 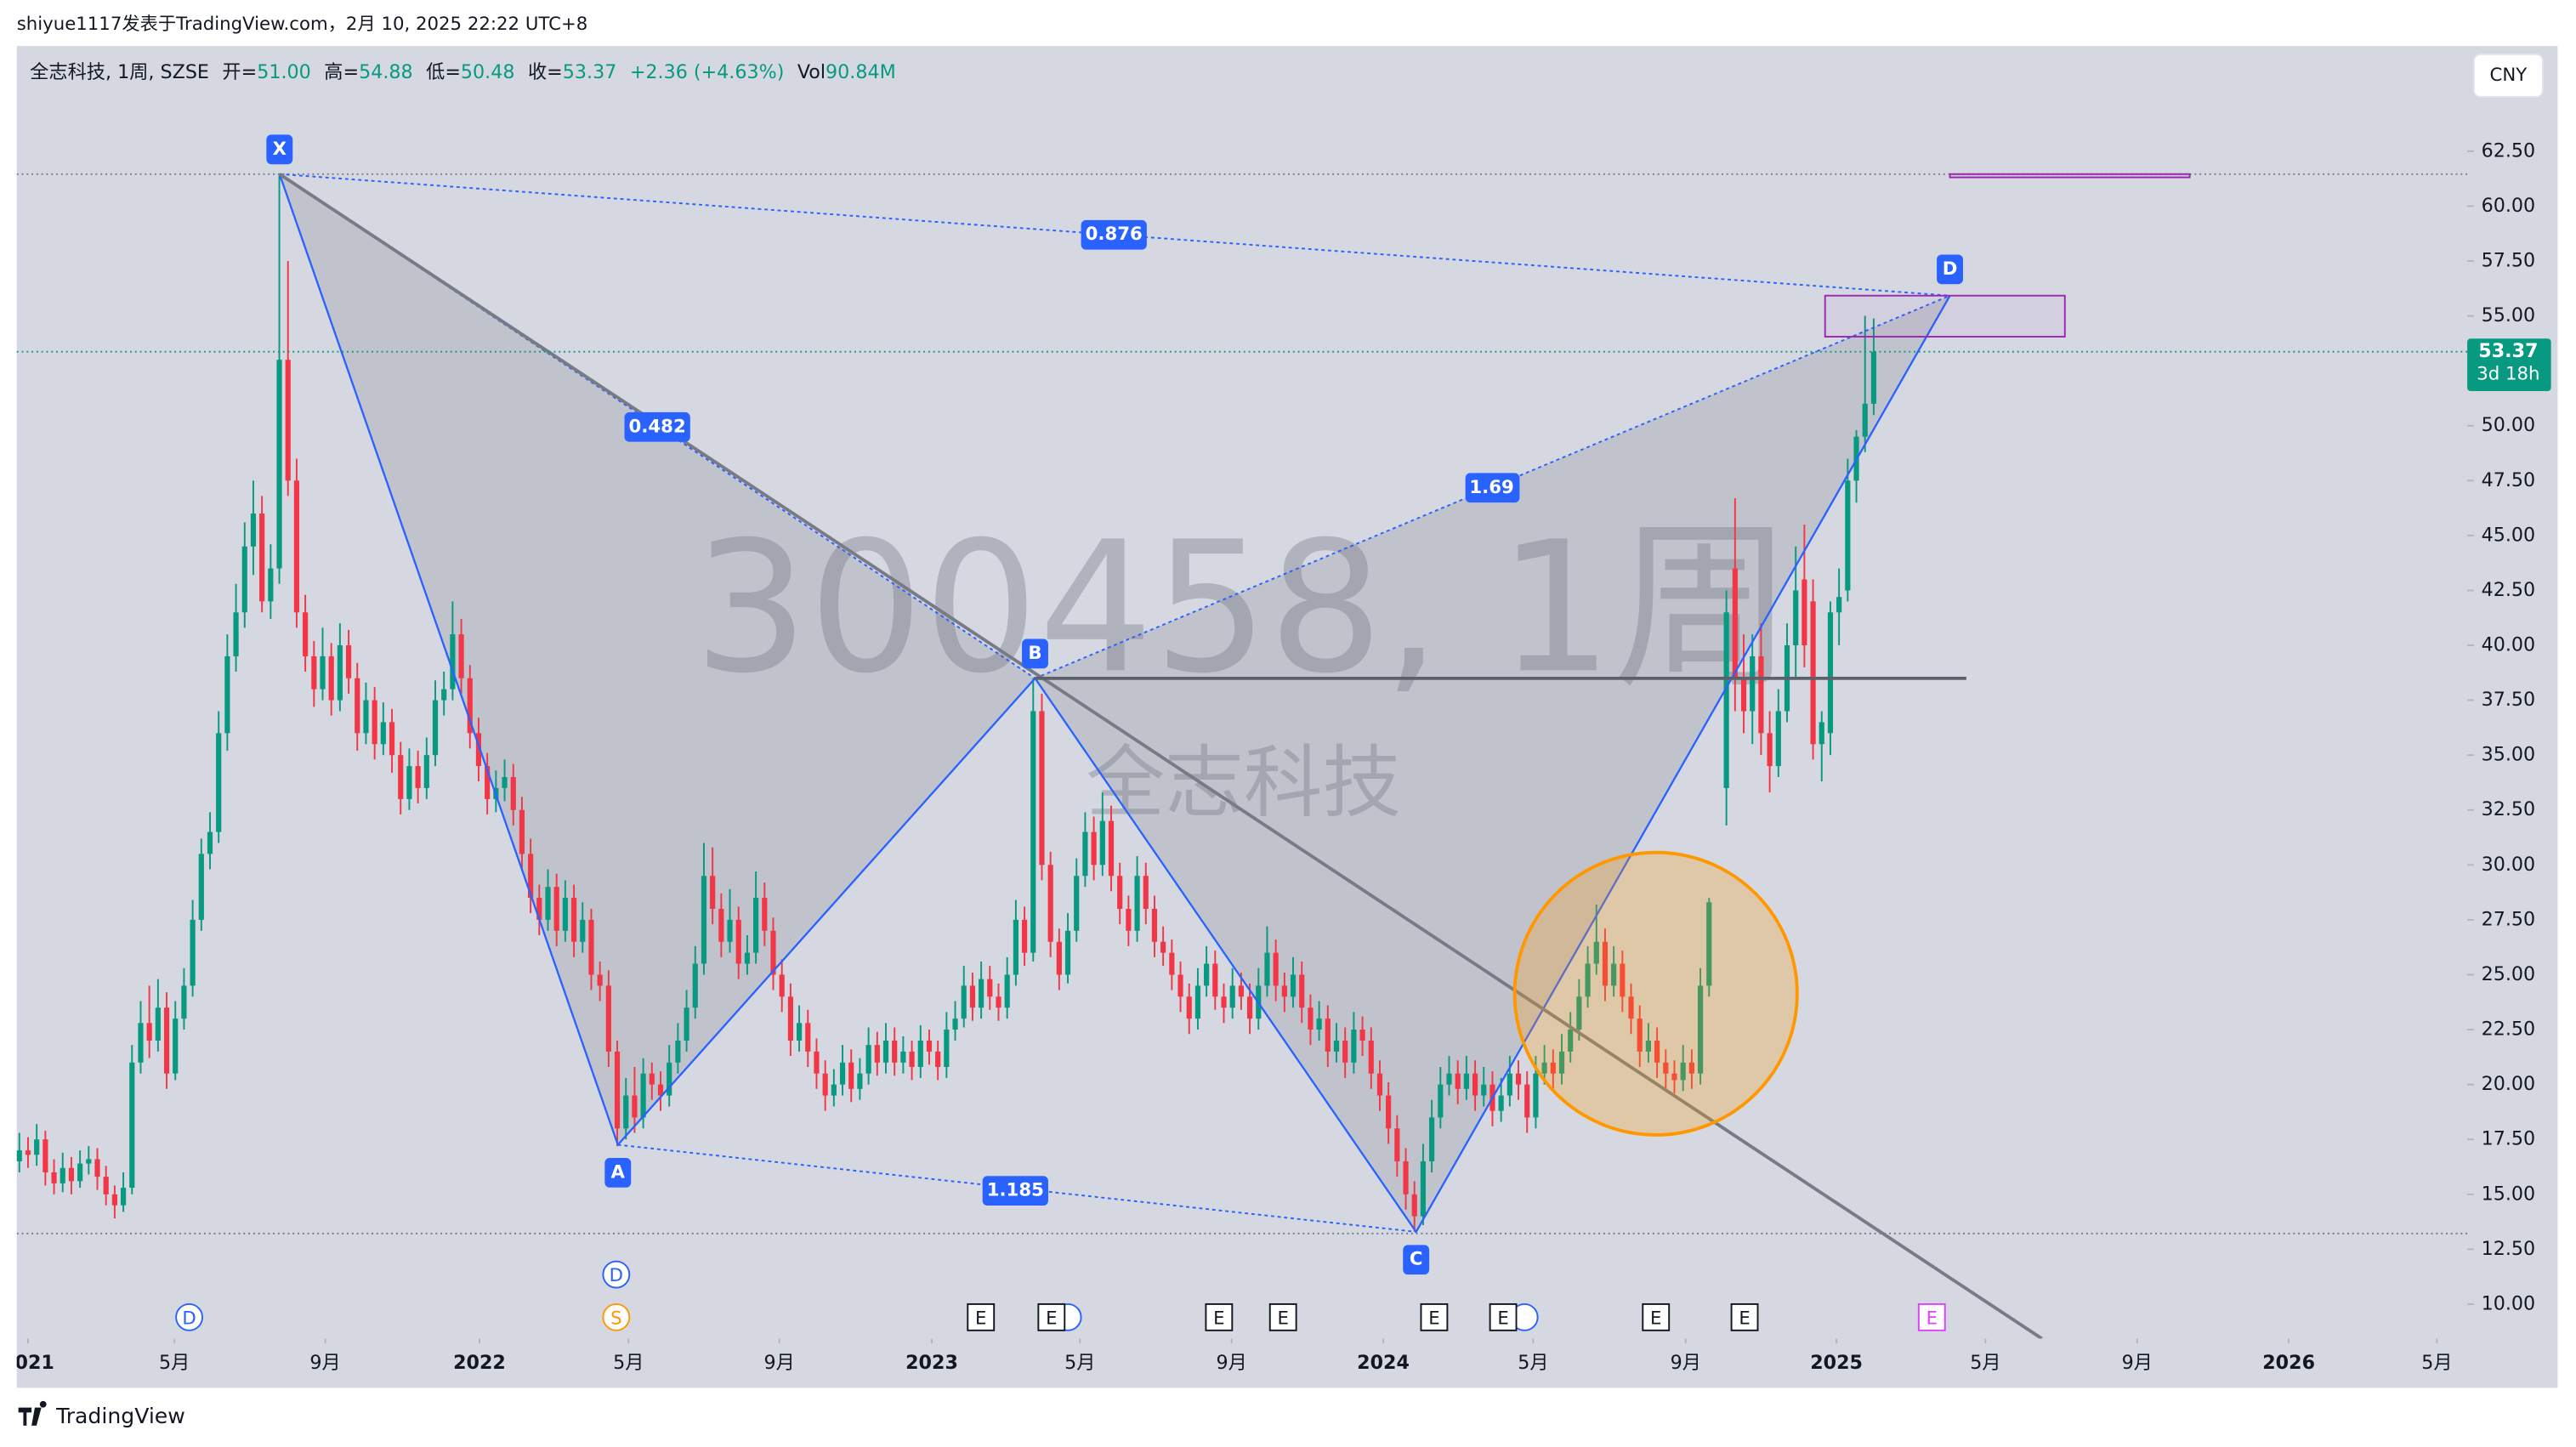 What do you see at coordinates (2509, 919) in the screenshot?
I see `y-tick-label: 27.50` at bounding box center [2509, 919].